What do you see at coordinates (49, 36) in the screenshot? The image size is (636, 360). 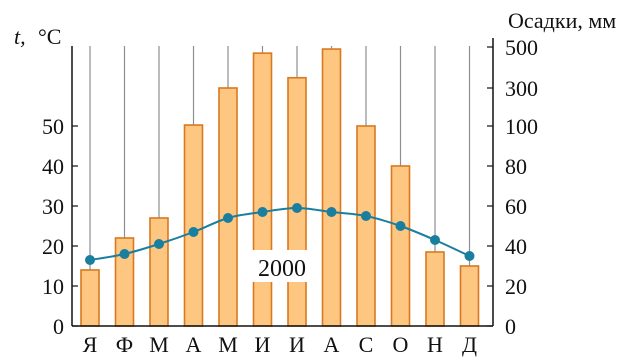 I see `left-axis-label-unit: °C` at bounding box center [49, 36].